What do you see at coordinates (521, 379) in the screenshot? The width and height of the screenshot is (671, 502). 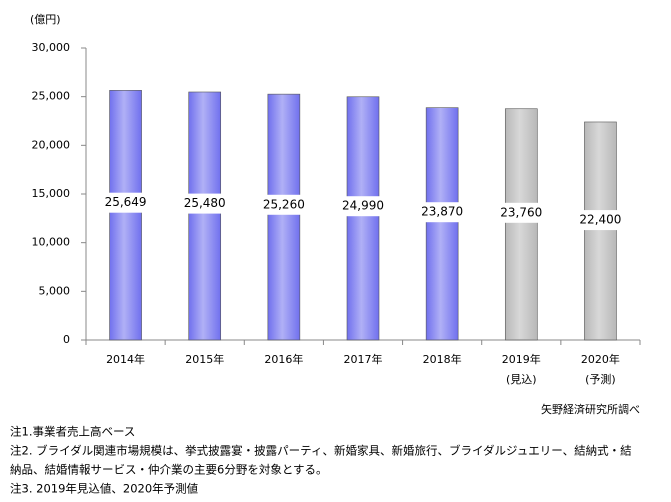 I see `x-tick-sublabel: (見込)` at bounding box center [521, 379].